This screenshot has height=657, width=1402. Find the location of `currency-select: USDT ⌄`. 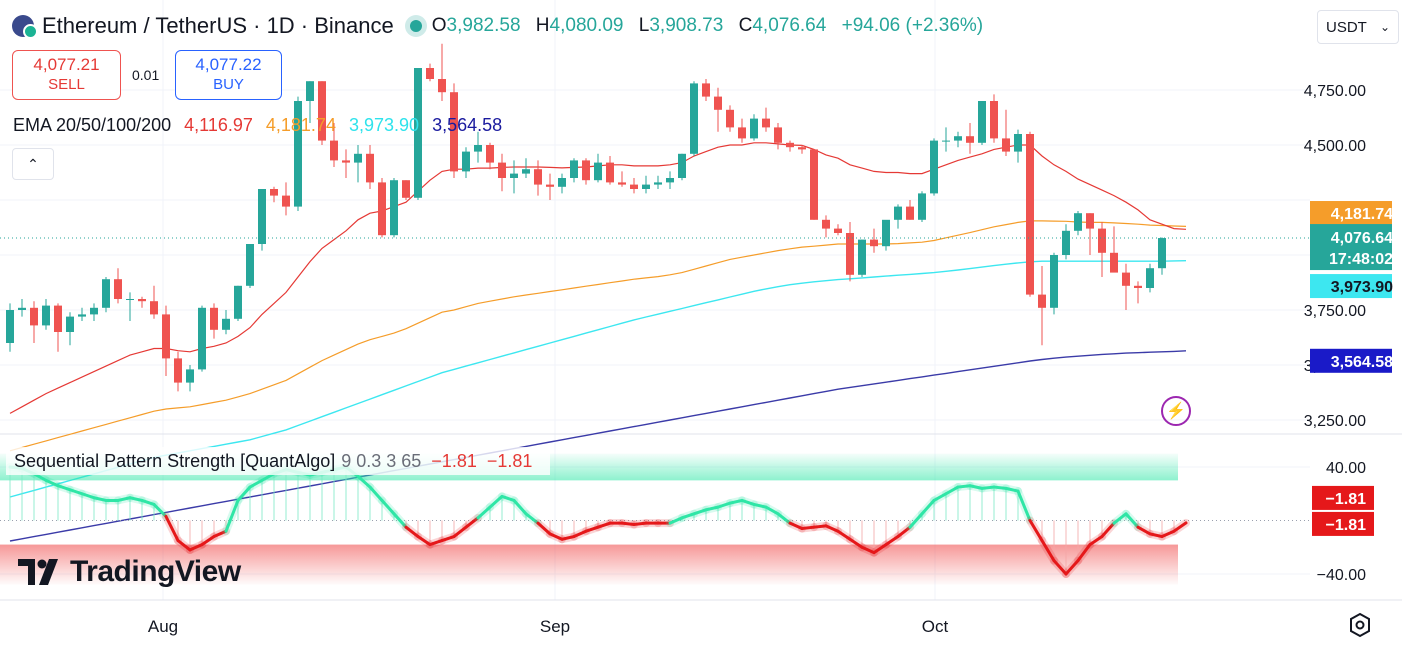

currency-select: USDT ⌄ is located at coordinates (1358, 27).